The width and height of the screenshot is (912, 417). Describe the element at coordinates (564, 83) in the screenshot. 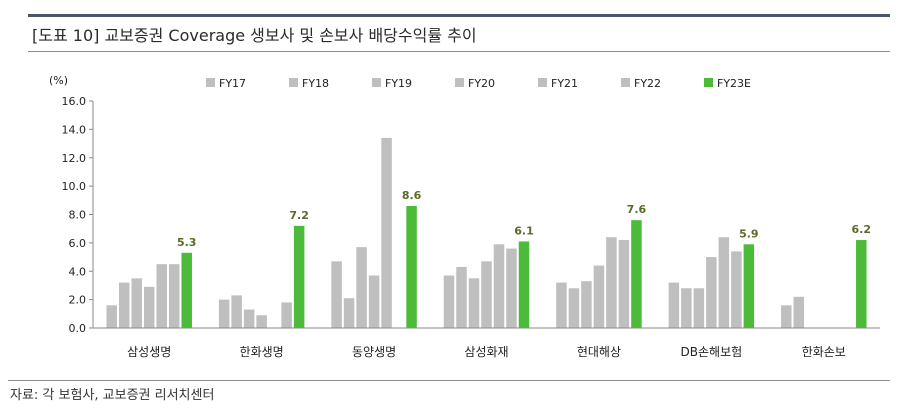

I see `legend-label-fy21: FY21` at that location.